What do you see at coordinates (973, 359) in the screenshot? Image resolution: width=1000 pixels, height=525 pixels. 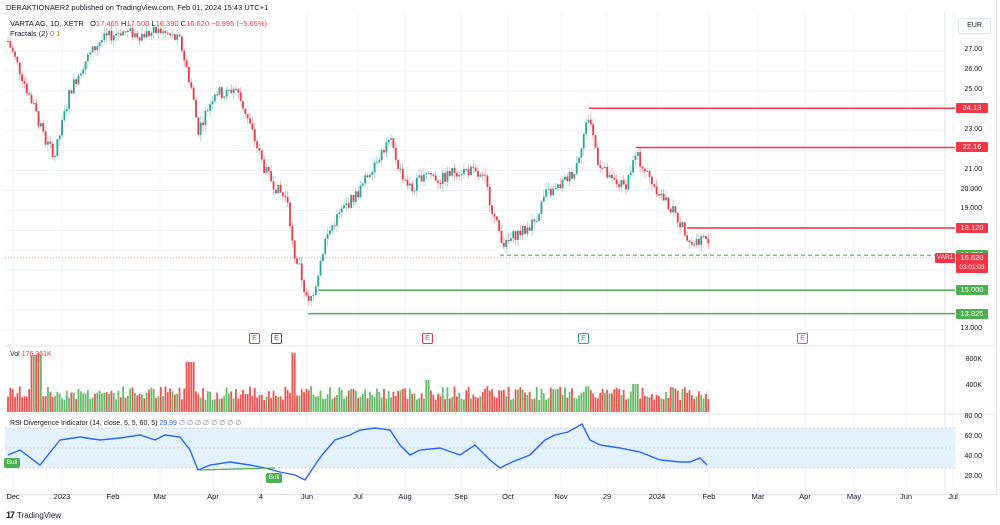 I see `volume-tick-800k: 800K` at bounding box center [973, 359].